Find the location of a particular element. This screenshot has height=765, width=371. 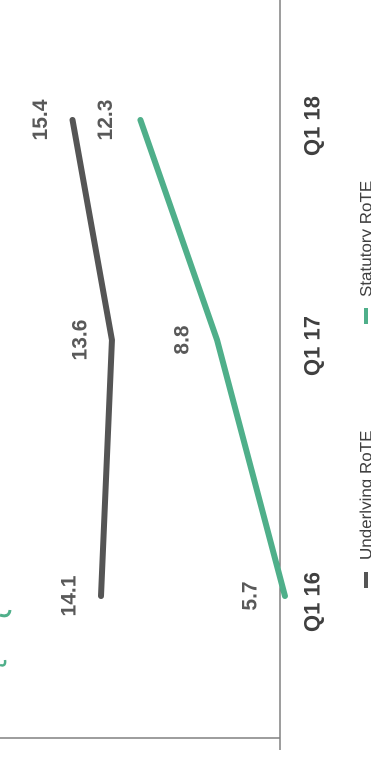

x-tick-label-0: Q1 16 is located at coordinates (312, 602).